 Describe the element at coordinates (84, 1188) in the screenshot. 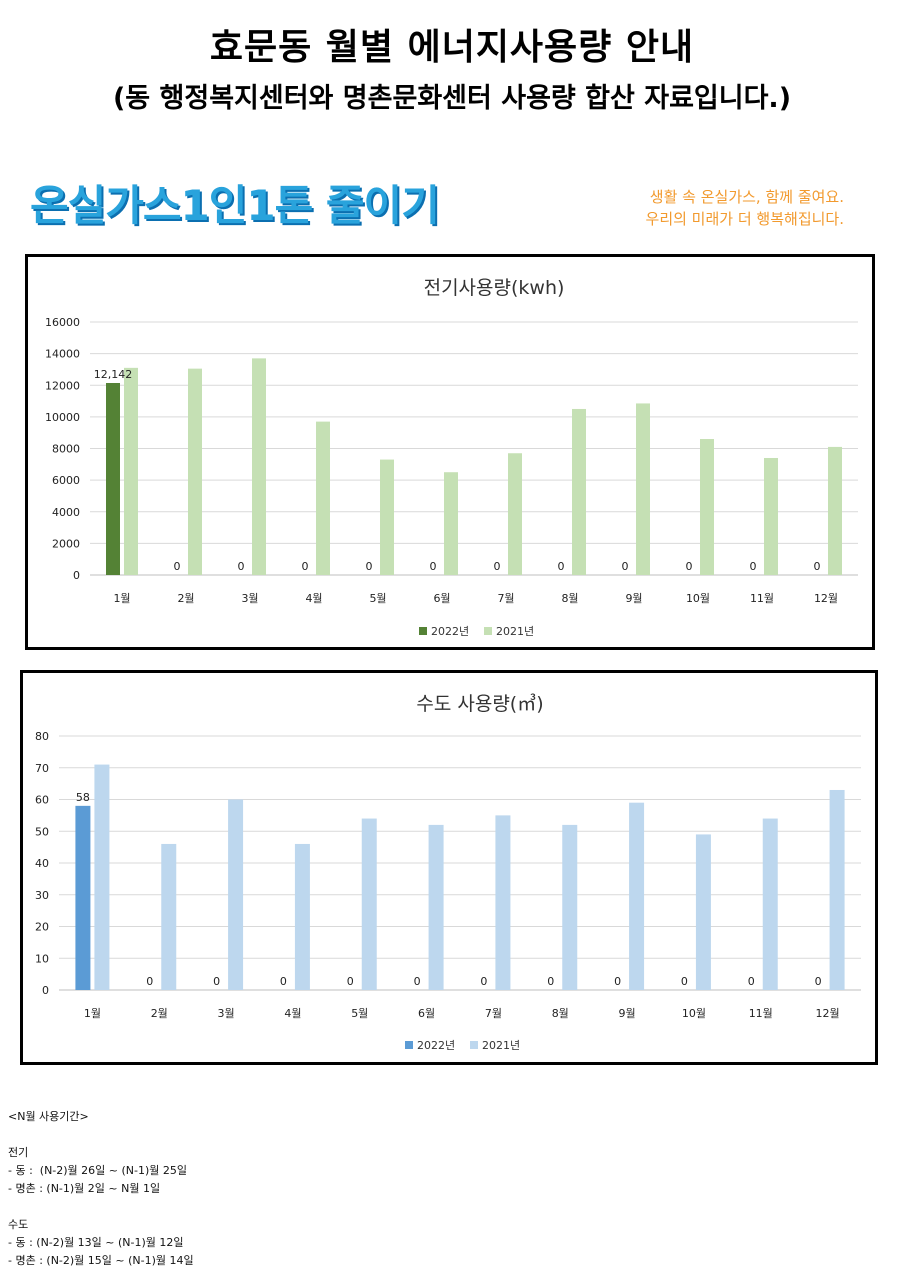

I see `notes-electricity-line-2: - 명촌 : (N-1)월 2일 ~ N월 1일` at that location.